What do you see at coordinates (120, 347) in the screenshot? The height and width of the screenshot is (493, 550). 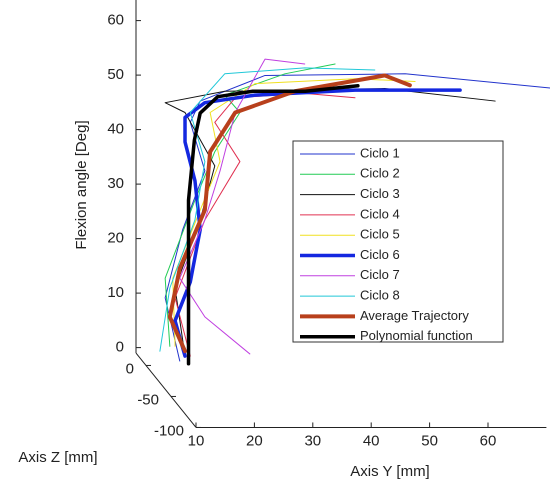 I see `z-tick-label: 0` at bounding box center [120, 347].